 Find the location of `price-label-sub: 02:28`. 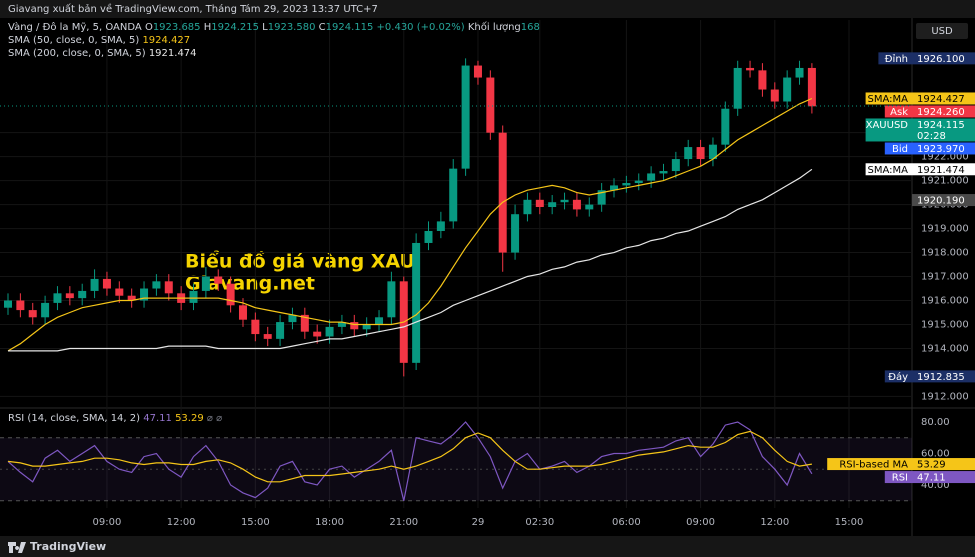

price-label-sub: 02:28 is located at coordinates (931, 136).